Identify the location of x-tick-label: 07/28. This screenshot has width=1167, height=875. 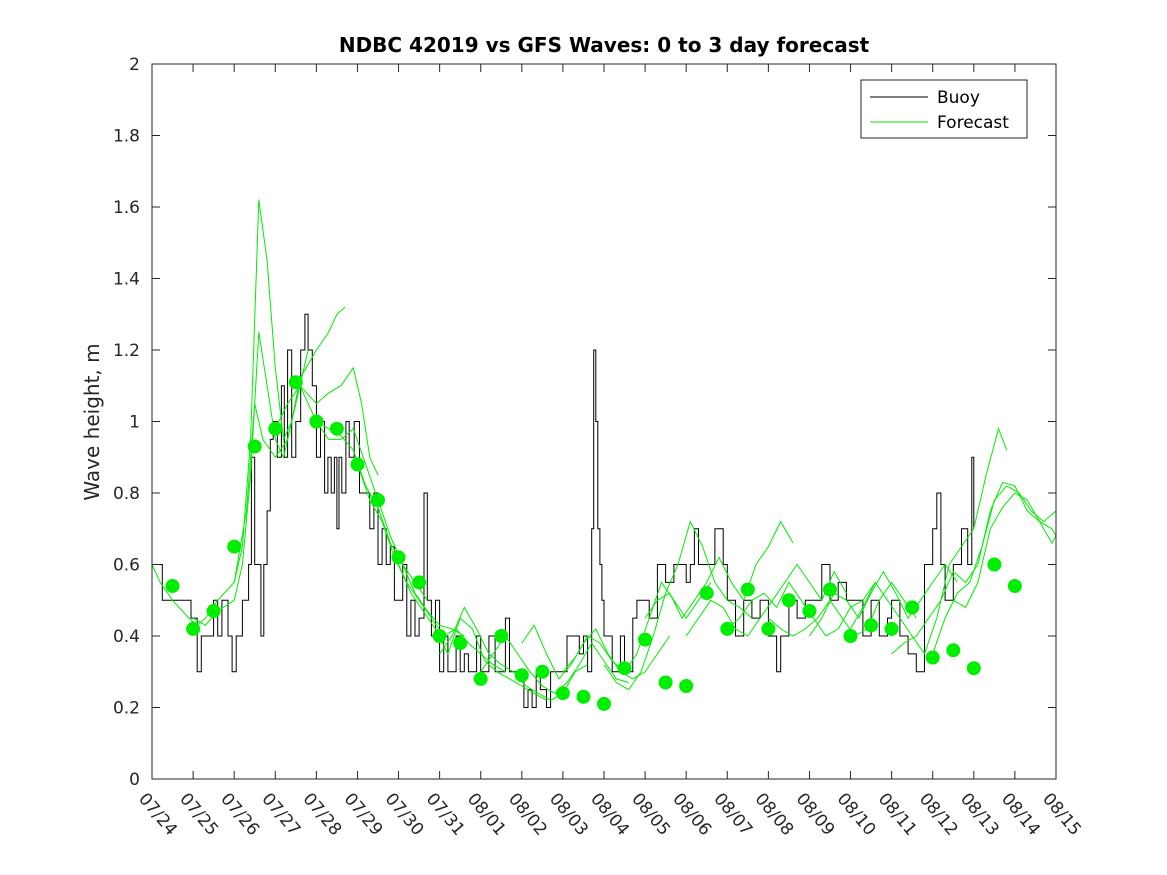
(322, 814).